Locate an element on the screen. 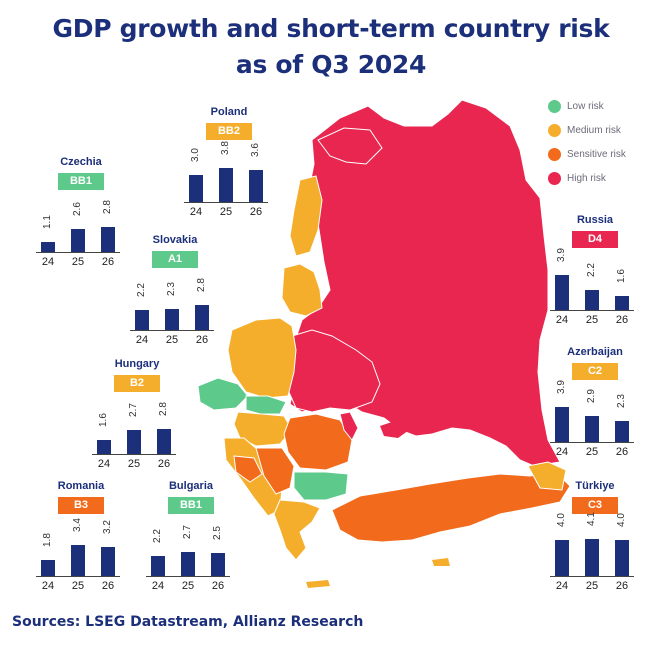 The width and height of the screenshot is (662, 646). value-label-poland-24: 3.0 is located at coordinates (195, 155).